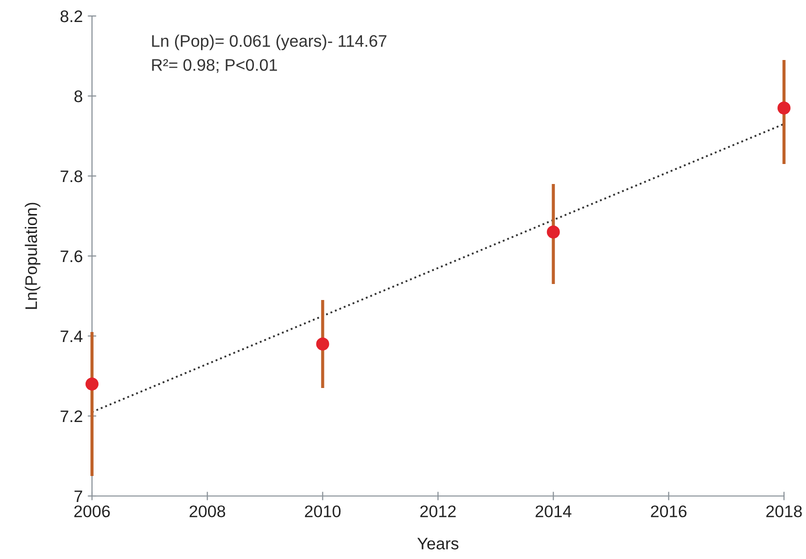 The image size is (806, 559). What do you see at coordinates (322, 511) in the screenshot?
I see `x-tick-label: 2010` at bounding box center [322, 511].